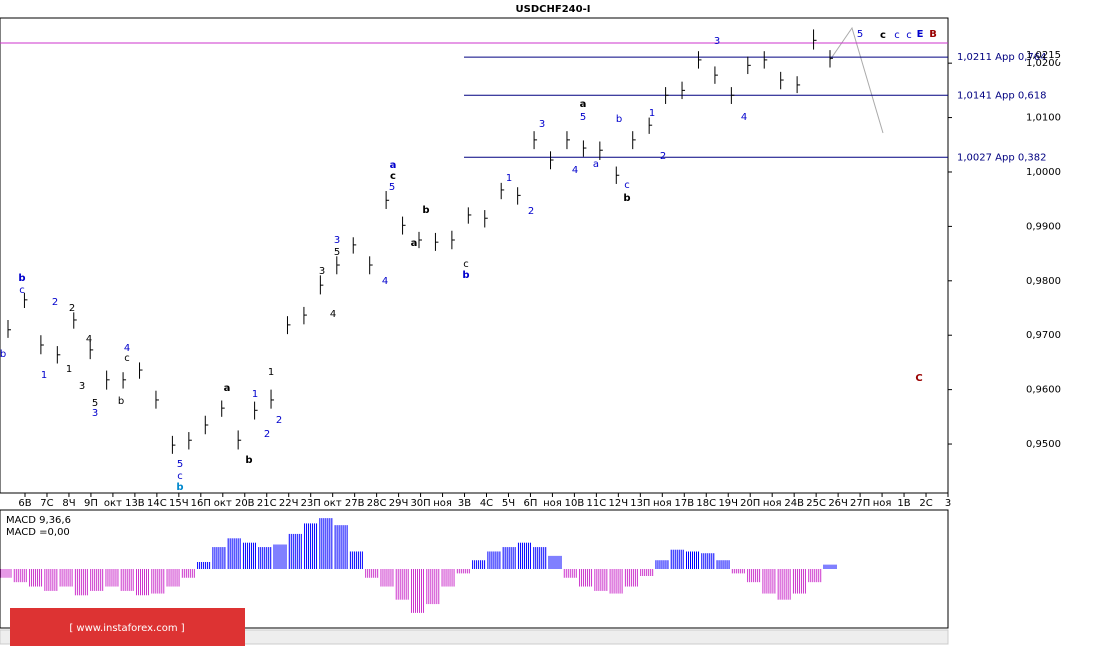  What do you see at coordinates (38, 520) in the screenshot?
I see `macd-title: MACD 9,36,6` at bounding box center [38, 520].